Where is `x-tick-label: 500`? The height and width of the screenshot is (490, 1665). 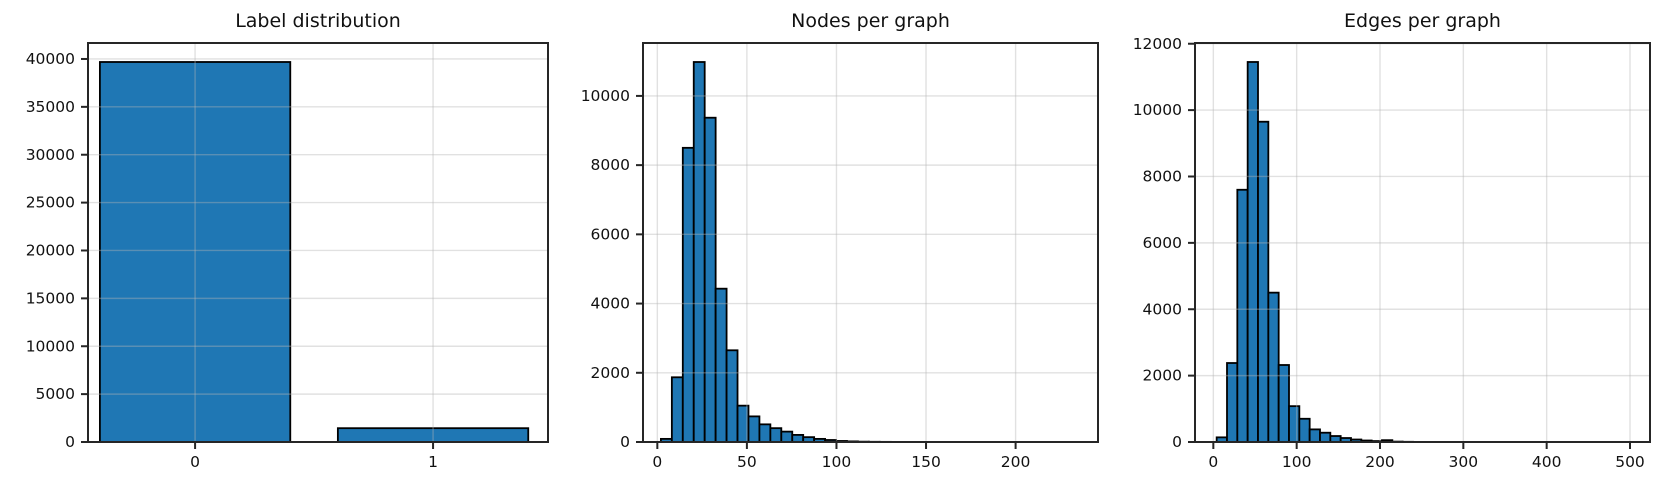
x-tick-label: 500 is located at coordinates (1630, 462).